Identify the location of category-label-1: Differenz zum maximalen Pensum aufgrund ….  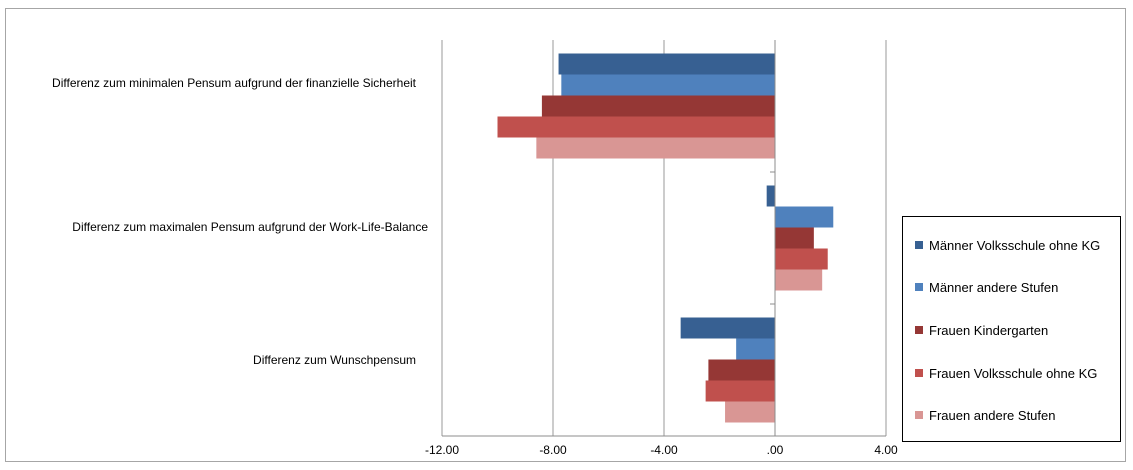
(250, 227).